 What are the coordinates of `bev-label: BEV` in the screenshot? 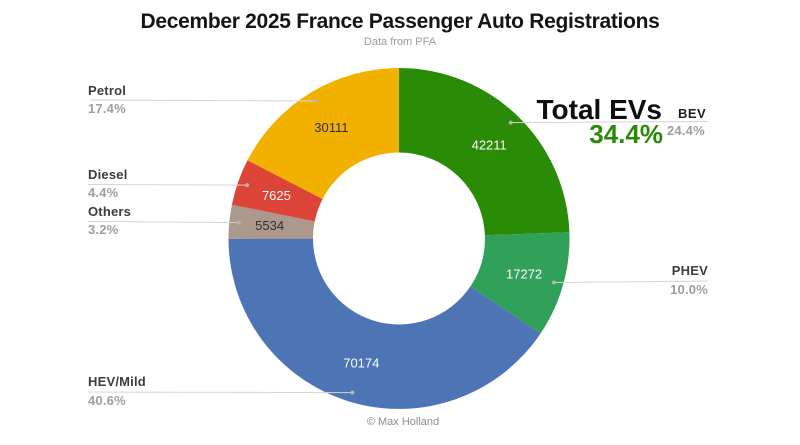 It's located at (692, 113).